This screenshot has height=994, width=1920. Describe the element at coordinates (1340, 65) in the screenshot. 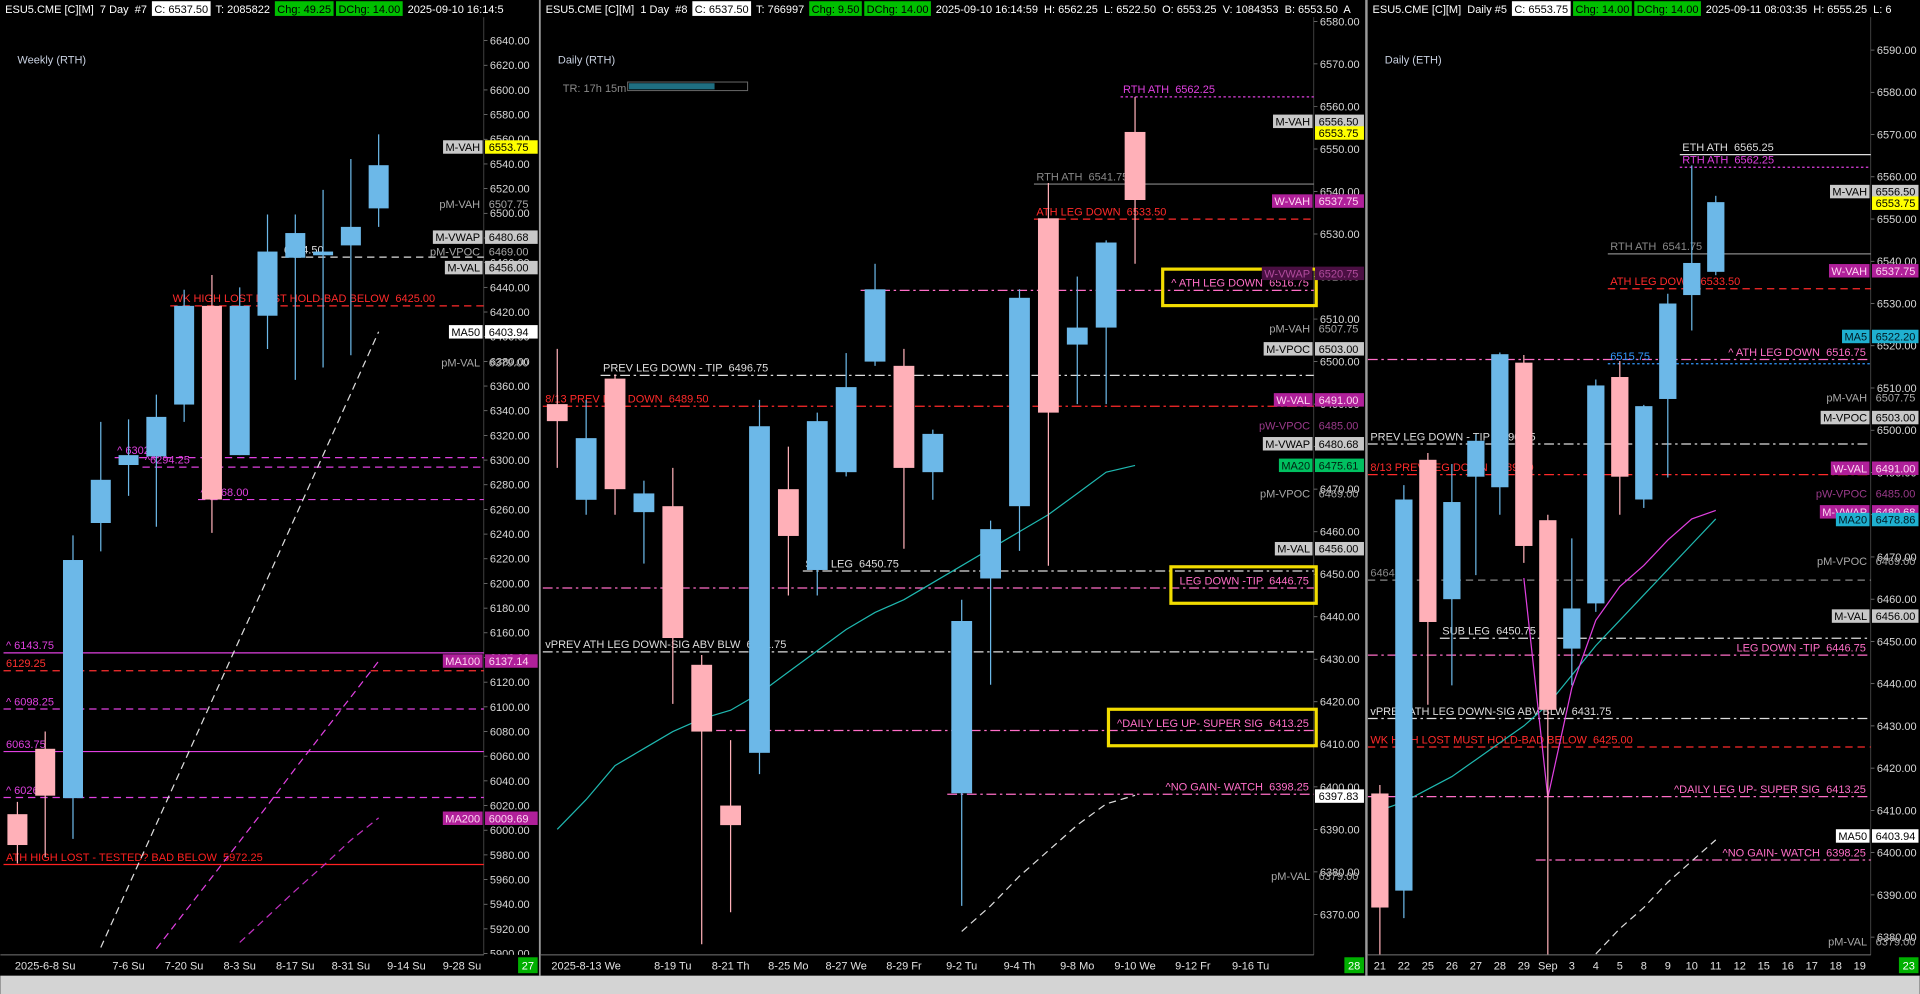

I see `y-tick-label: 6570.00` at that location.